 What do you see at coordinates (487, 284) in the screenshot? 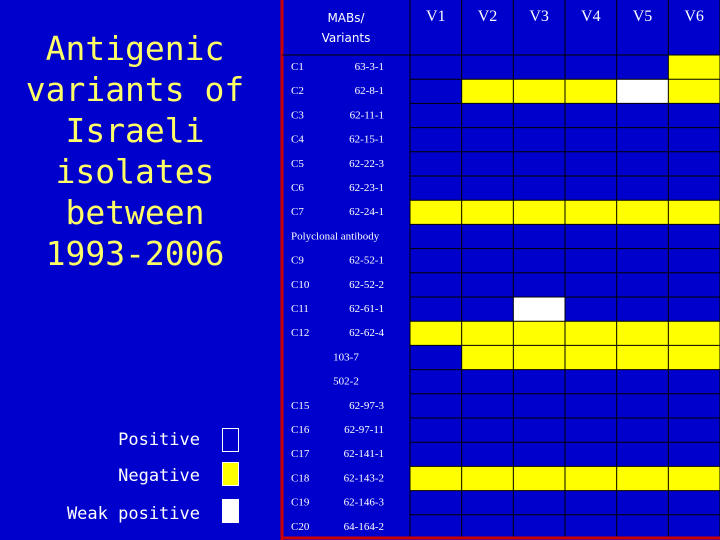
I see `cell-r10-v2` at bounding box center [487, 284].